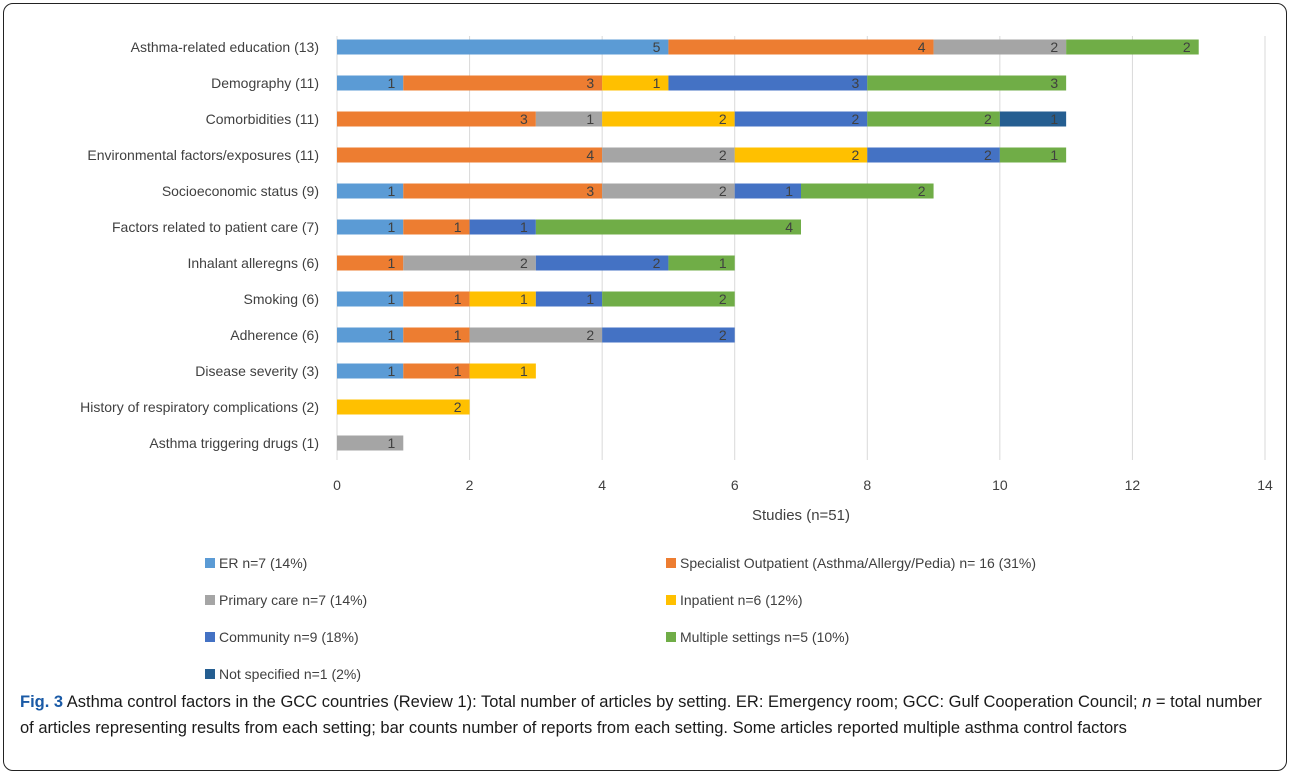 The width and height of the screenshot is (1292, 776). What do you see at coordinates (723, 119) in the screenshot?
I see `data-label-2-3: 2` at bounding box center [723, 119].